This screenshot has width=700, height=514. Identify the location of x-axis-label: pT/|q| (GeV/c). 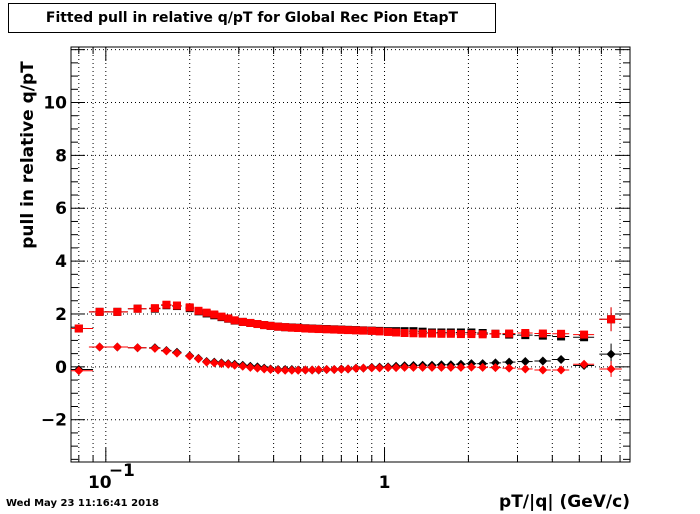
(564, 502).